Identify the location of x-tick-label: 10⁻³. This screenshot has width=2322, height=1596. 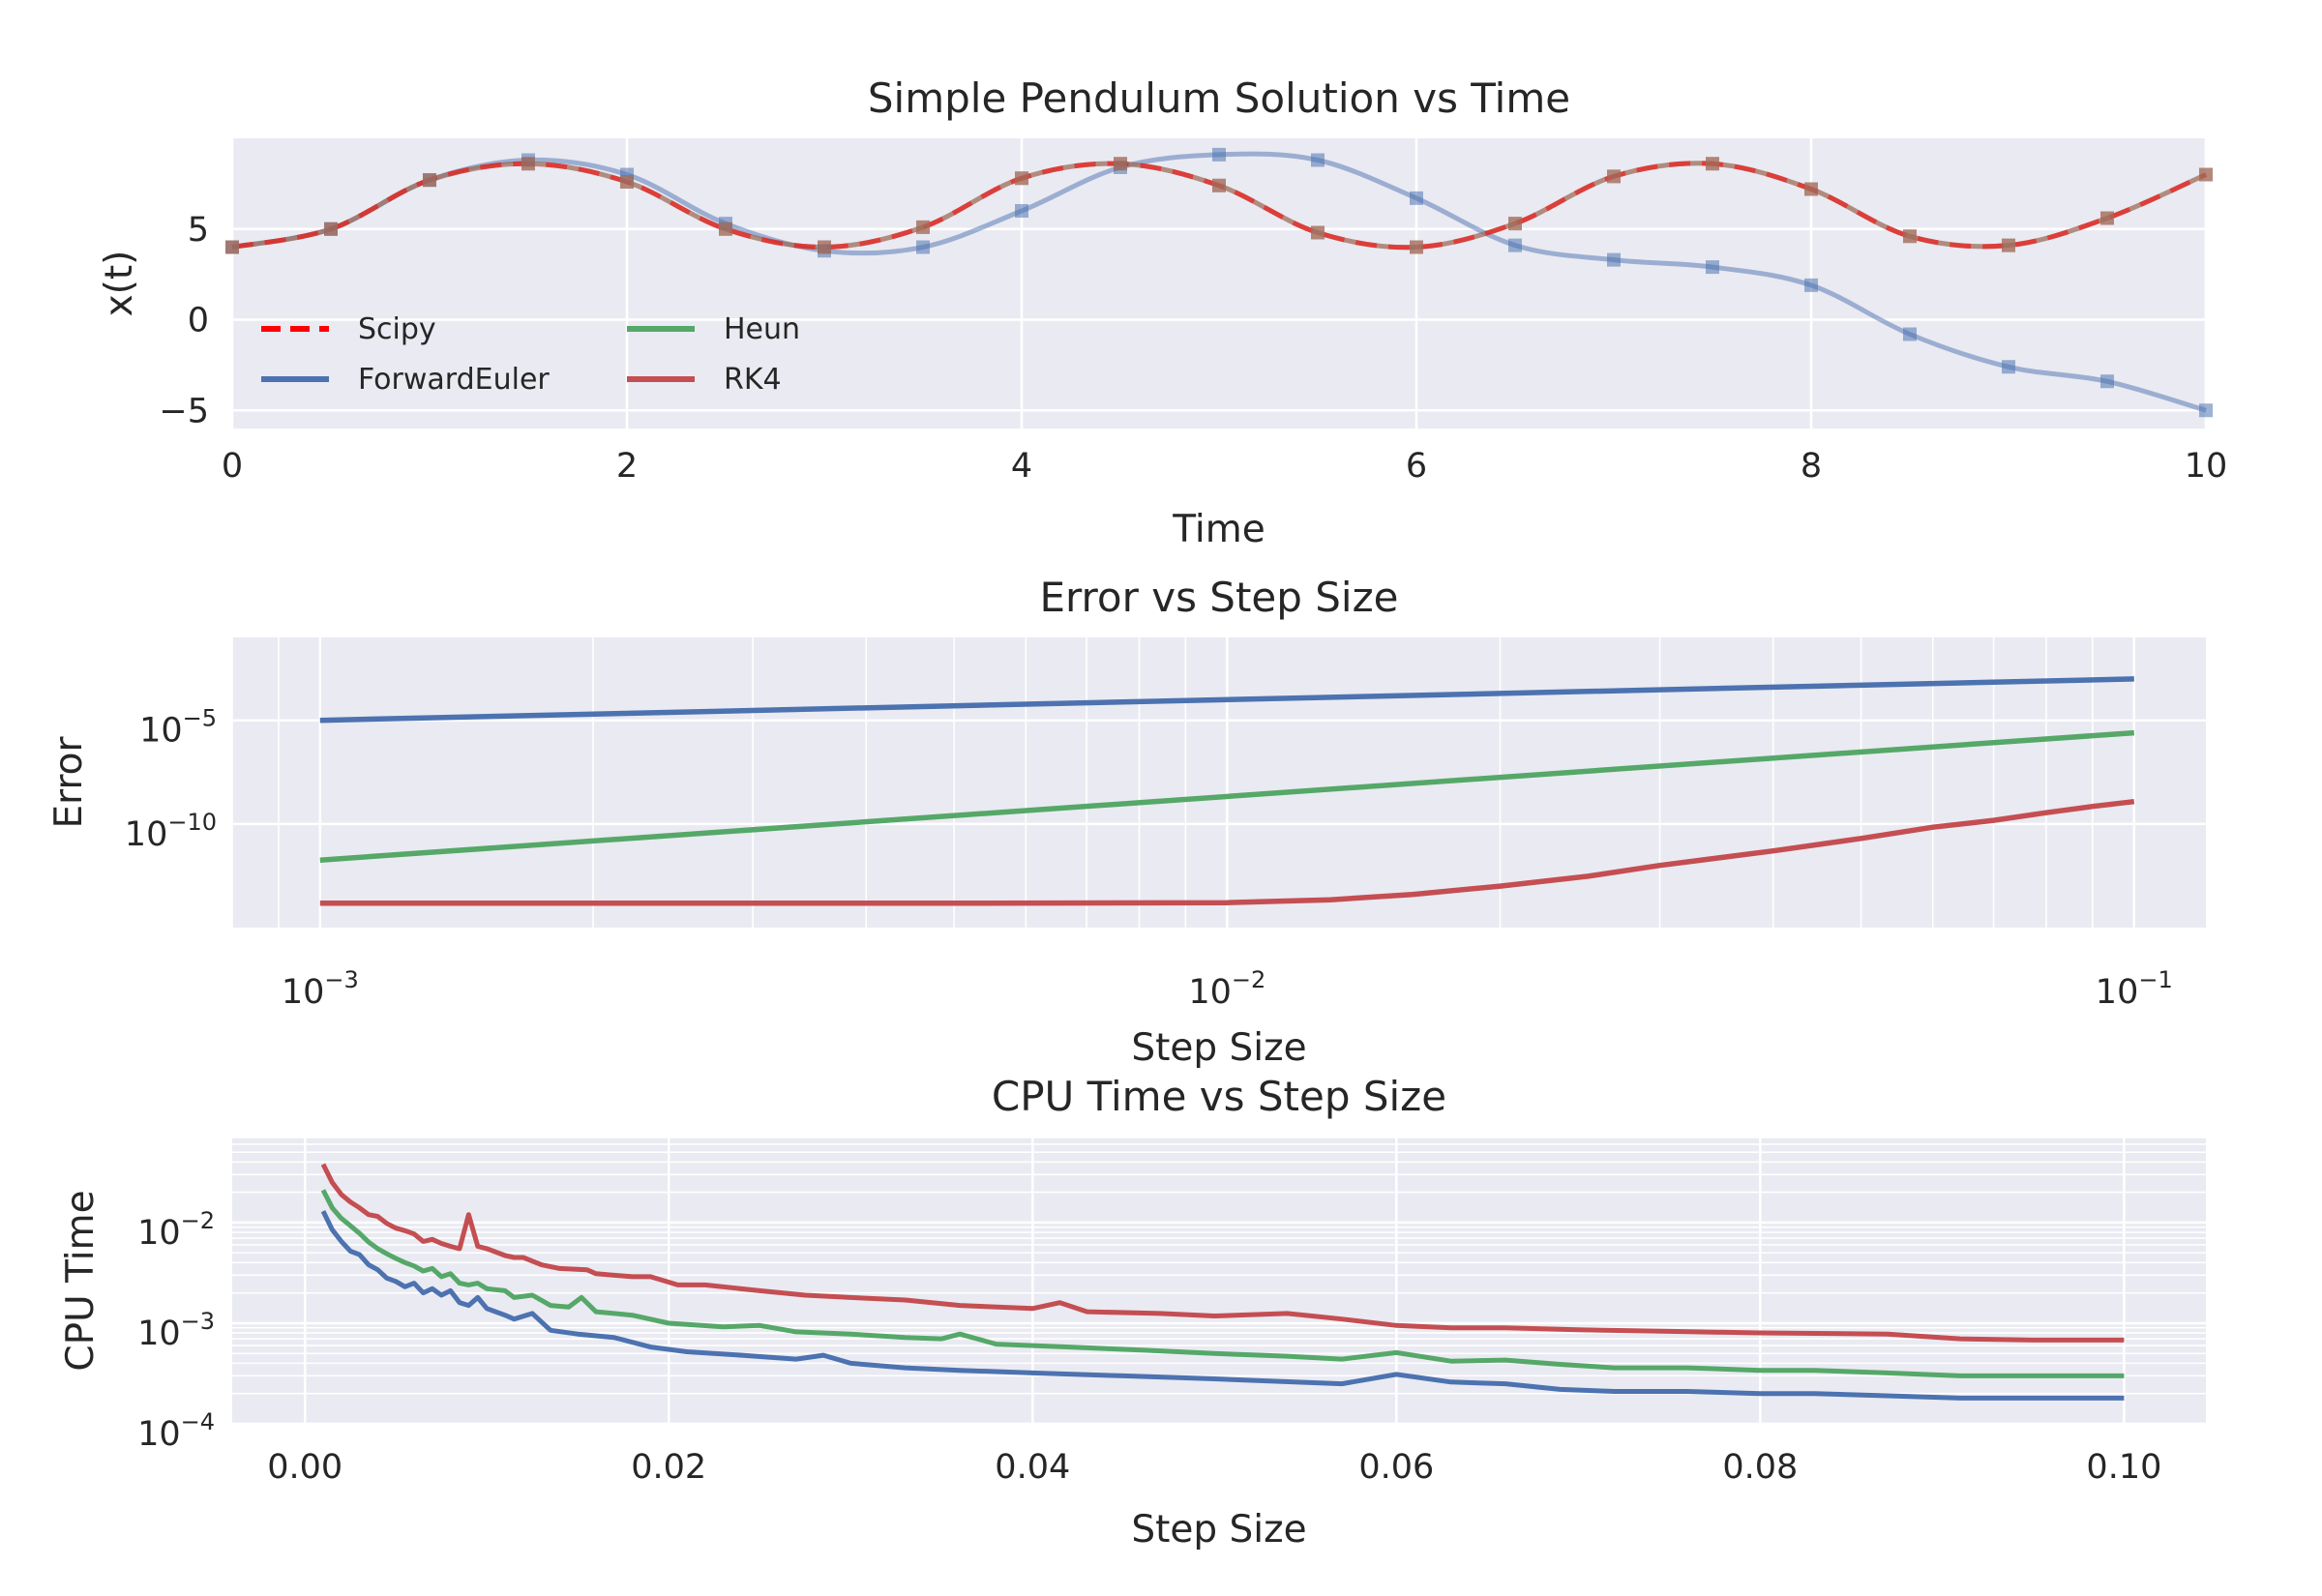
(320, 989).